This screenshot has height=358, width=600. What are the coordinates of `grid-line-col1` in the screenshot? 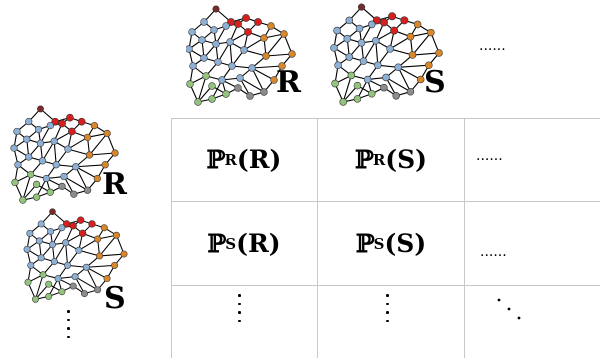 It's located at (317, 238).